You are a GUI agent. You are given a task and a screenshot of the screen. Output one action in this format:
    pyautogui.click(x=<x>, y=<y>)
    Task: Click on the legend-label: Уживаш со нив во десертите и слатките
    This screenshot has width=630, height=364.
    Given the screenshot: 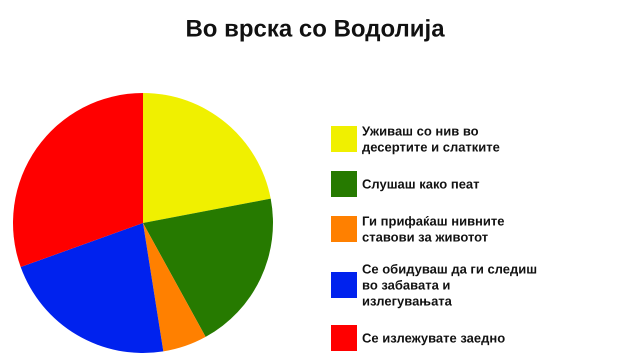 What is the action you would take?
    pyautogui.click(x=431, y=139)
    